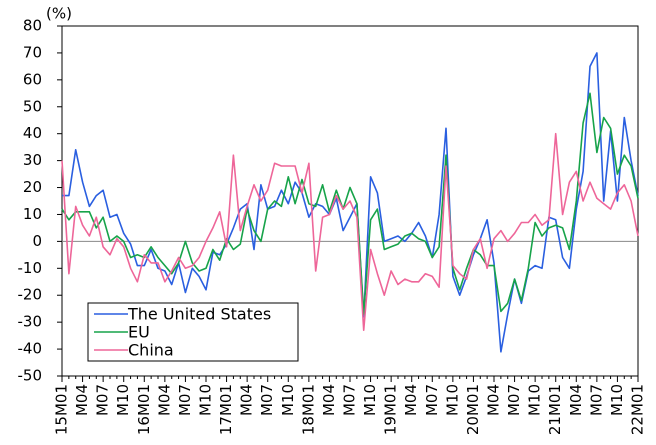  Describe the element at coordinates (151, 350) in the screenshot. I see `legend-label: China` at that location.